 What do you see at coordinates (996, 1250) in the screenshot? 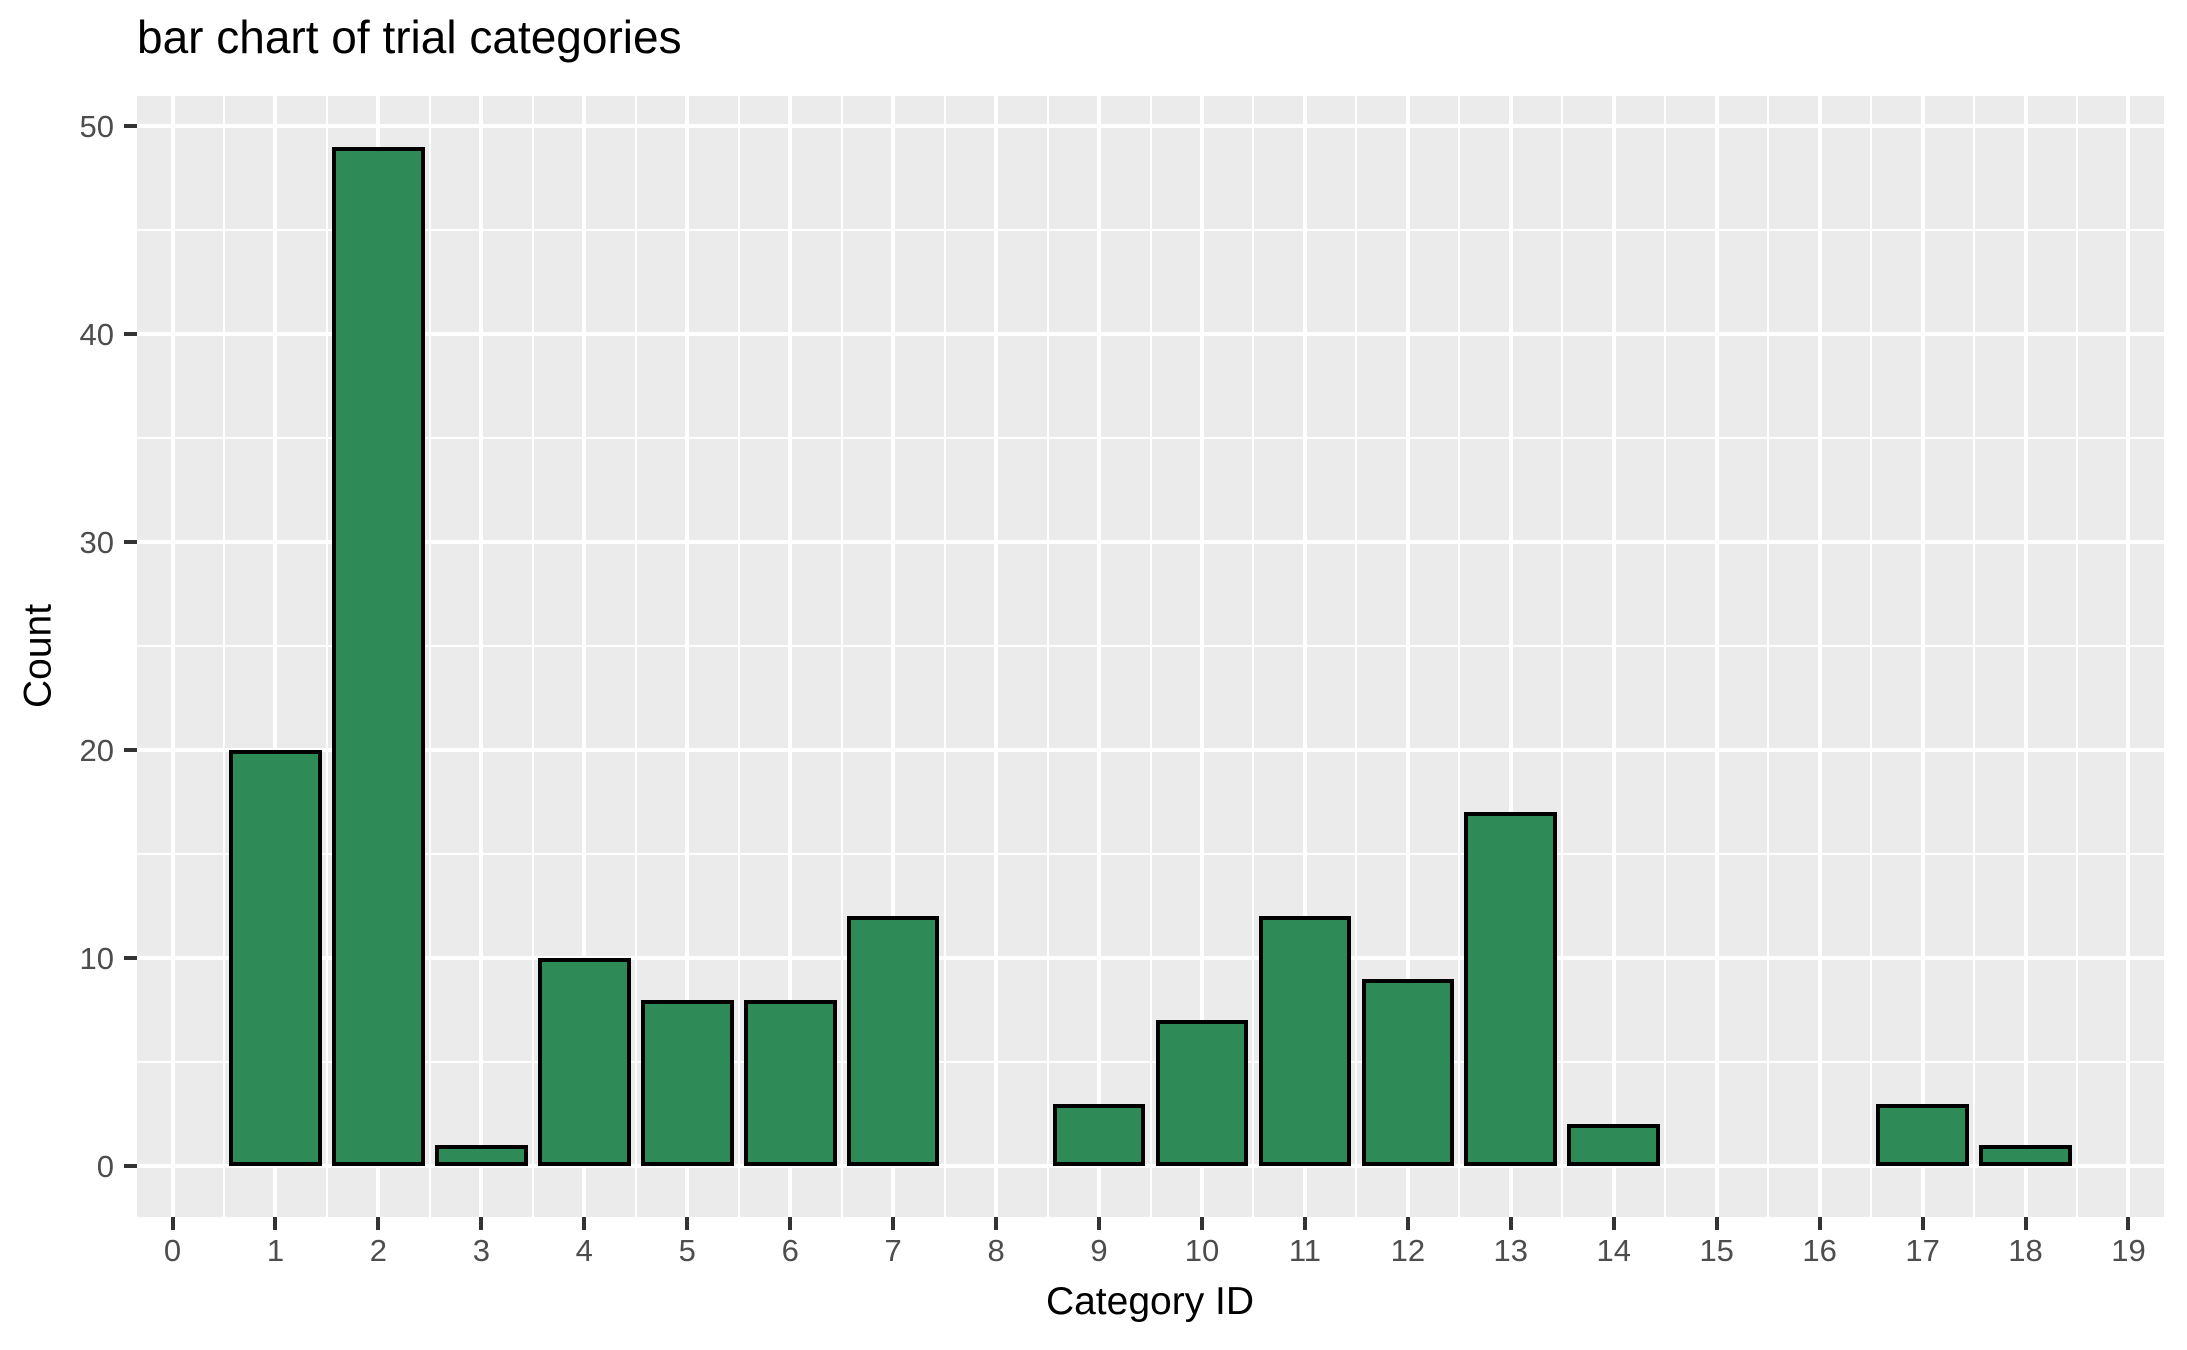
I see `x-tick-label: 8` at bounding box center [996, 1250].